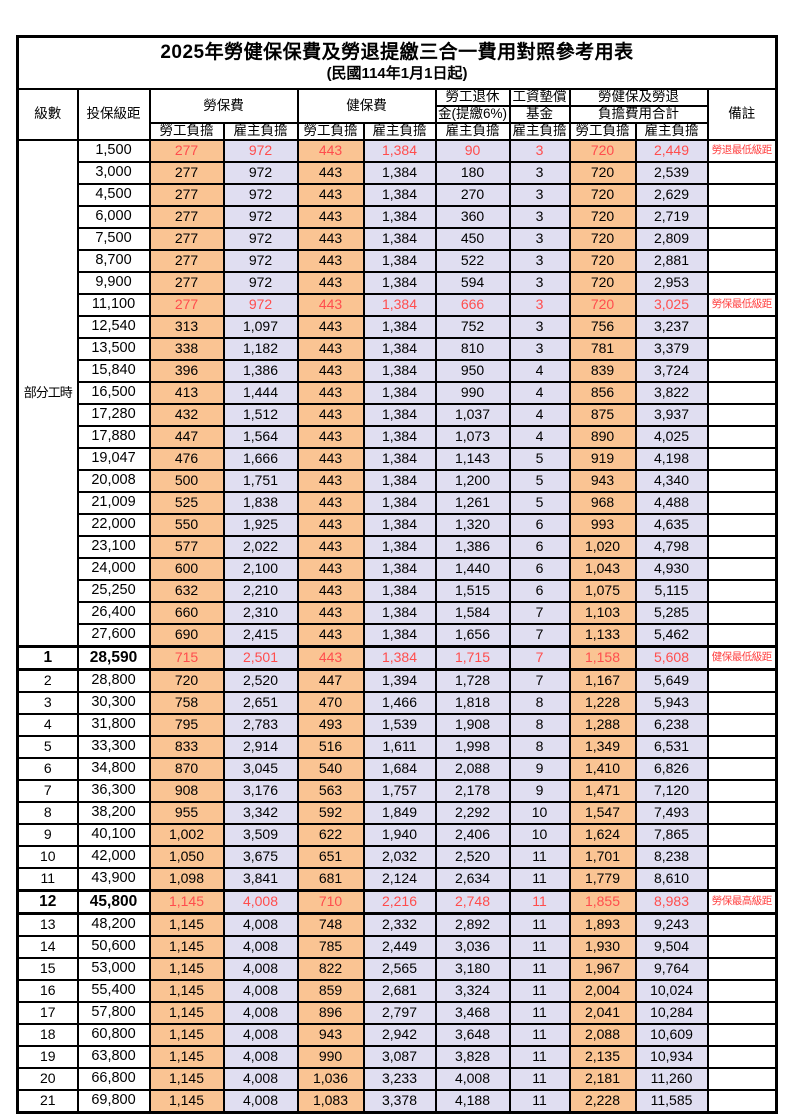 The width and height of the screenshot is (791, 1120). Describe the element at coordinates (113, 813) in the screenshot. I see `bracket-cell: 38,200` at that location.